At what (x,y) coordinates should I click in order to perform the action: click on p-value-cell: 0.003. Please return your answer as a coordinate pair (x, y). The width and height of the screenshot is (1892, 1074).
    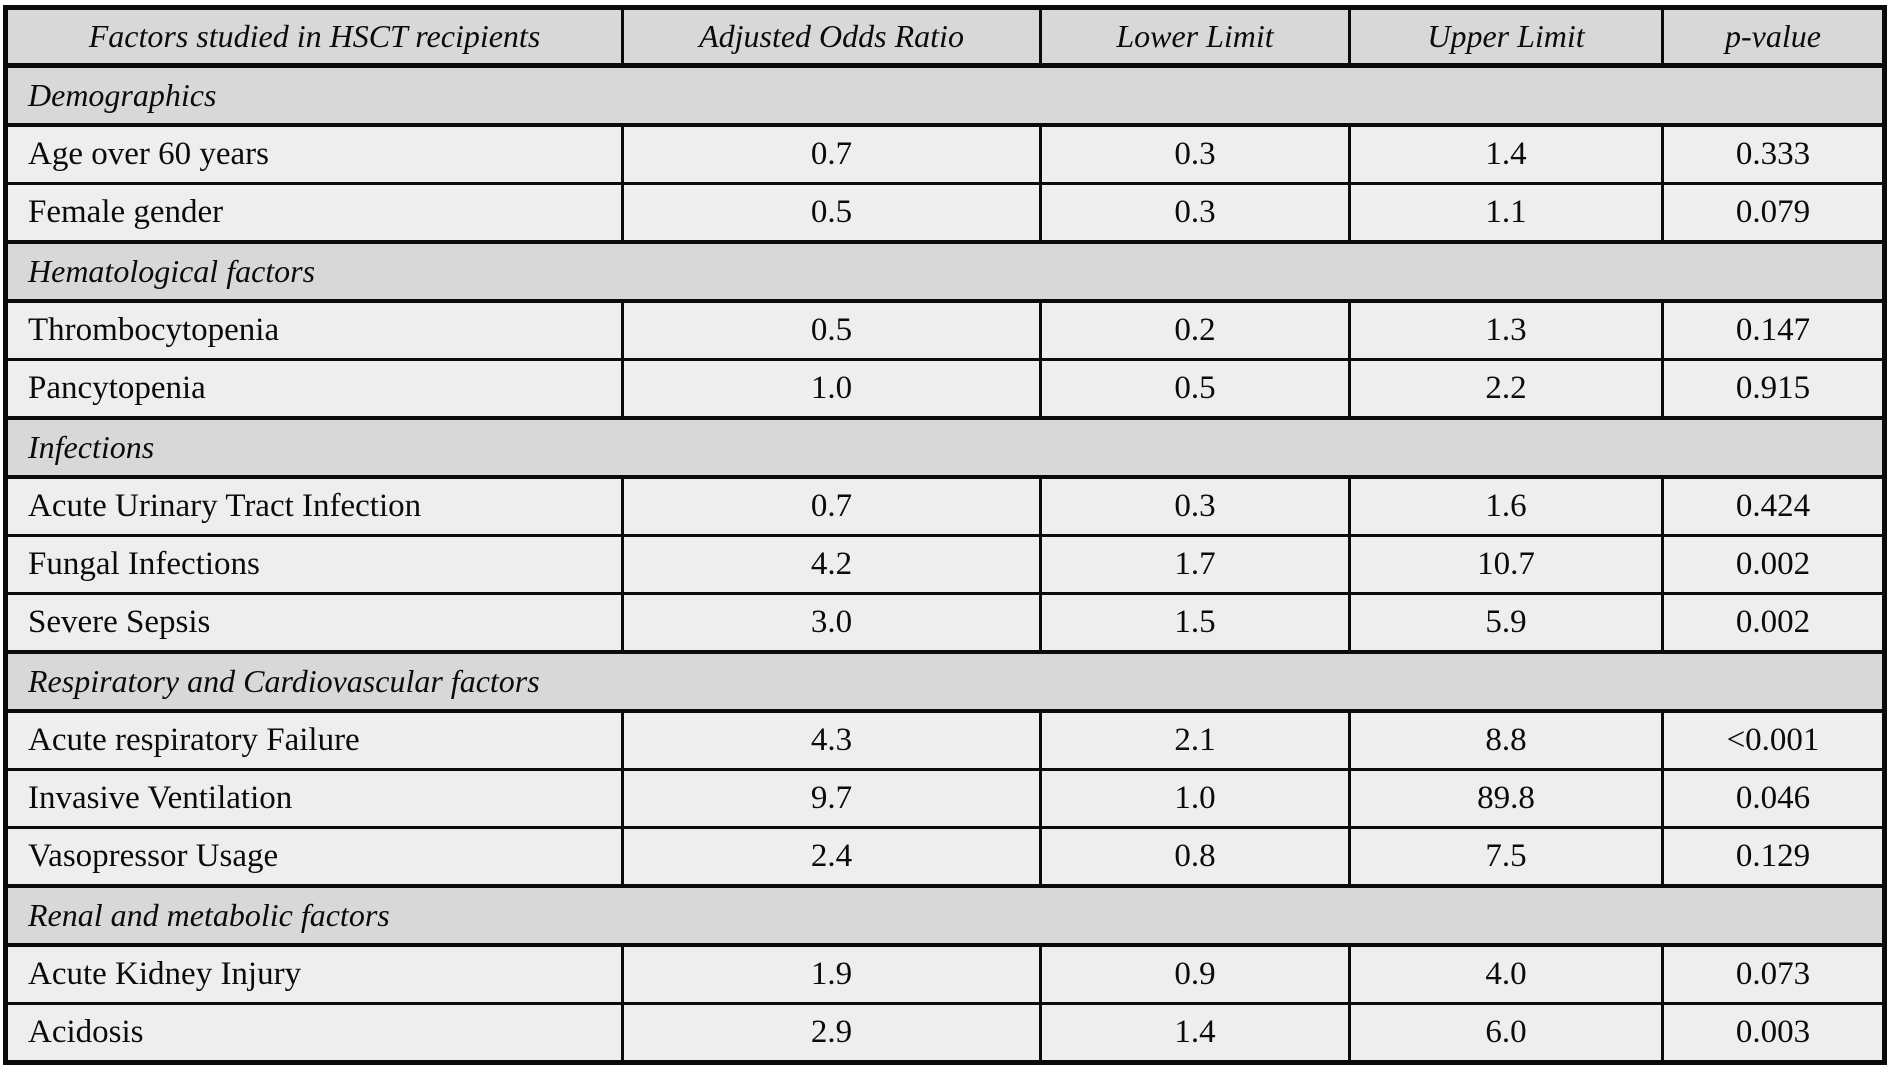
    Looking at the image, I should click on (1773, 1033).